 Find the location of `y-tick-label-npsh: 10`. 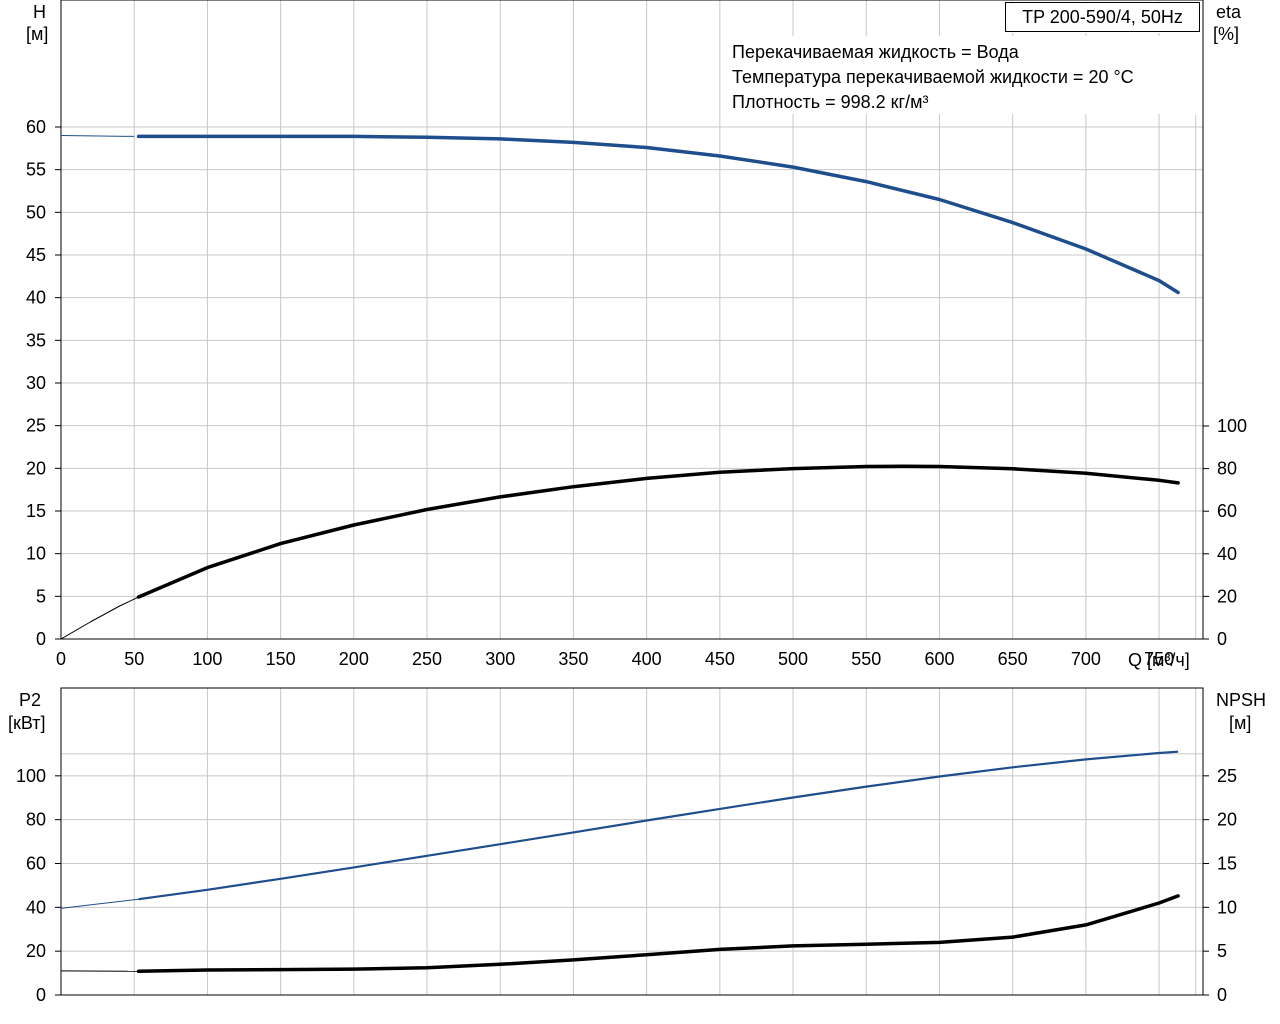

y-tick-label-npsh: 10 is located at coordinates (1227, 907).